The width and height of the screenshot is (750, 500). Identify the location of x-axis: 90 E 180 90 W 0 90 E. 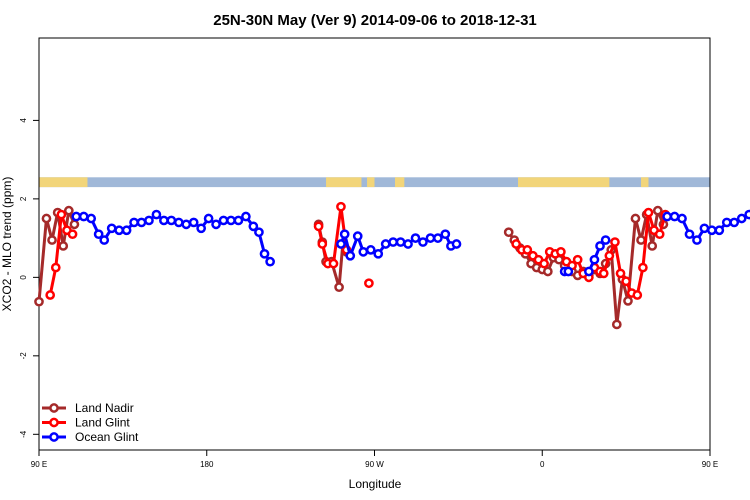
(374, 459).